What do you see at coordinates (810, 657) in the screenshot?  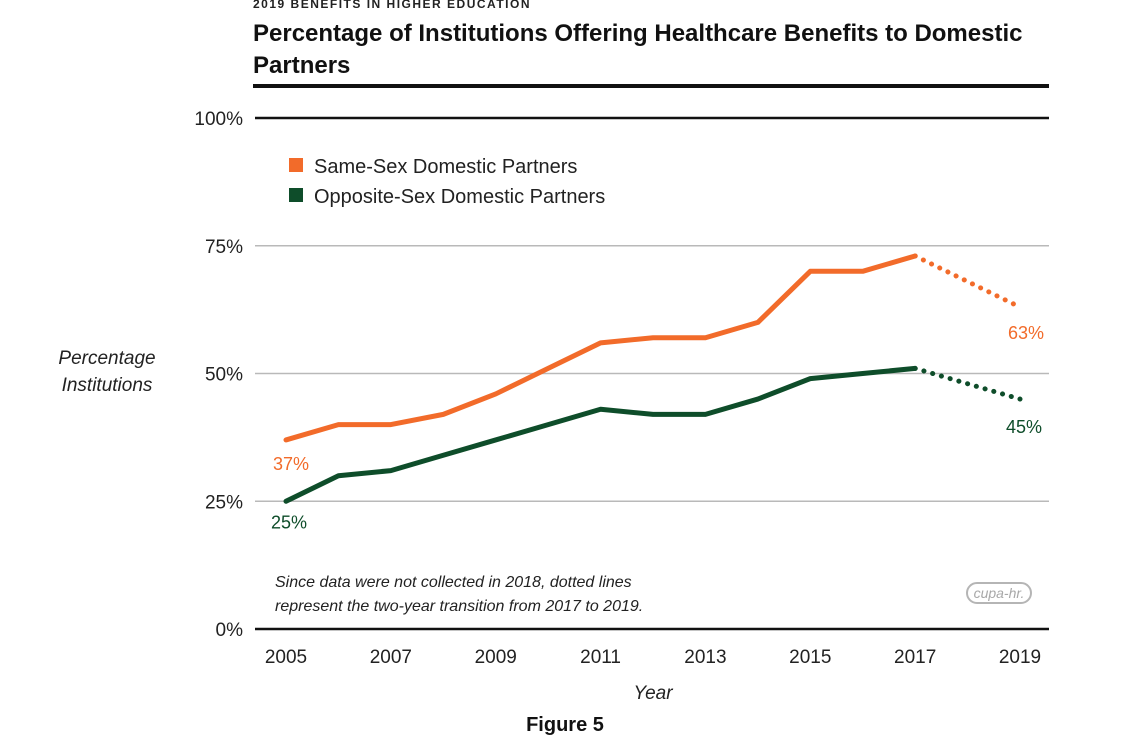 I see `x-tick-label: 2015` at bounding box center [810, 657].